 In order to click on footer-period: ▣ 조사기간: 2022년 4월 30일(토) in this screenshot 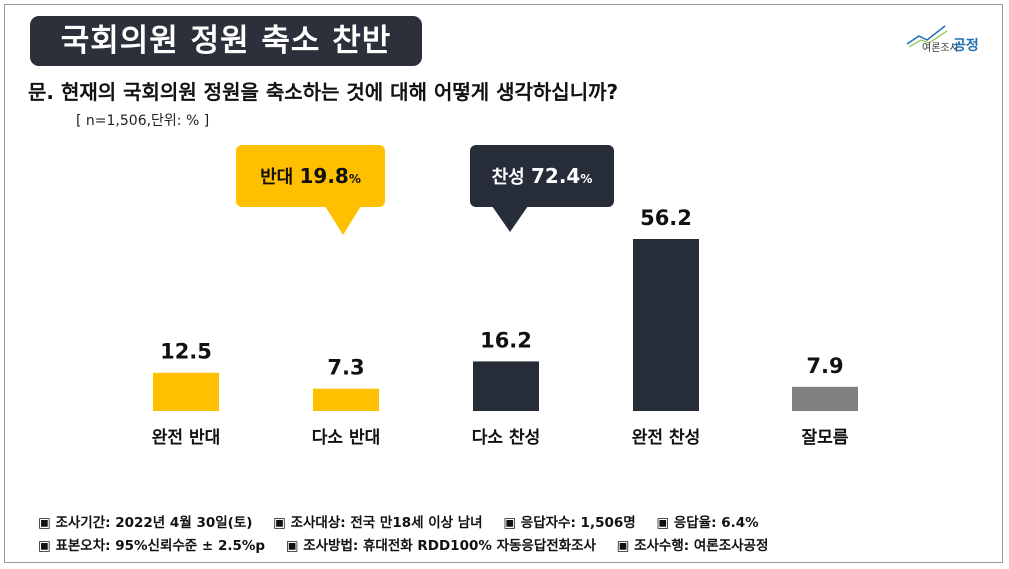, I will do `click(145, 523)`.